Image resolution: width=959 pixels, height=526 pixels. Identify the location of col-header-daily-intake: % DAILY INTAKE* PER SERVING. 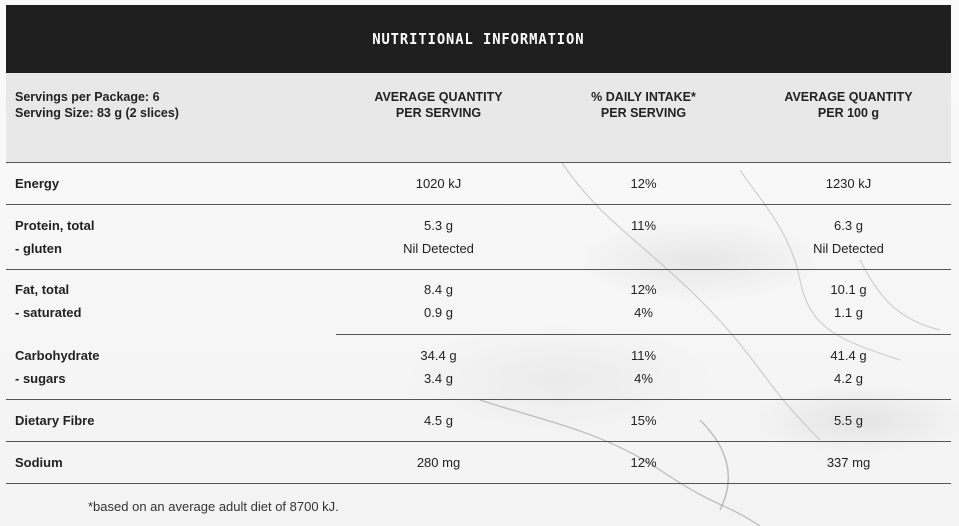
(643, 105).